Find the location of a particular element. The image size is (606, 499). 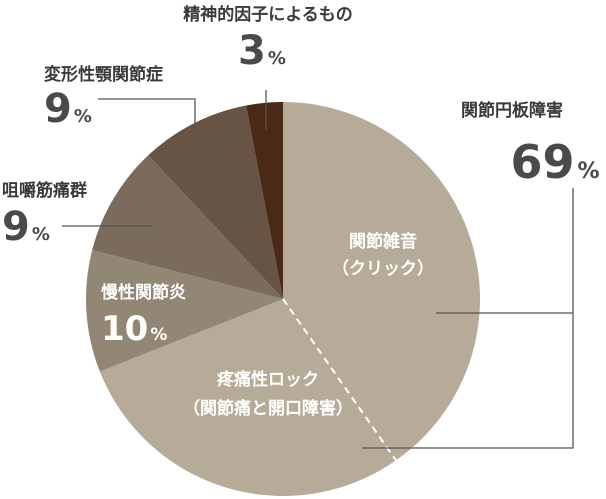

label-psychological-name: 精神的因子によるもの is located at coordinates (268, 14).